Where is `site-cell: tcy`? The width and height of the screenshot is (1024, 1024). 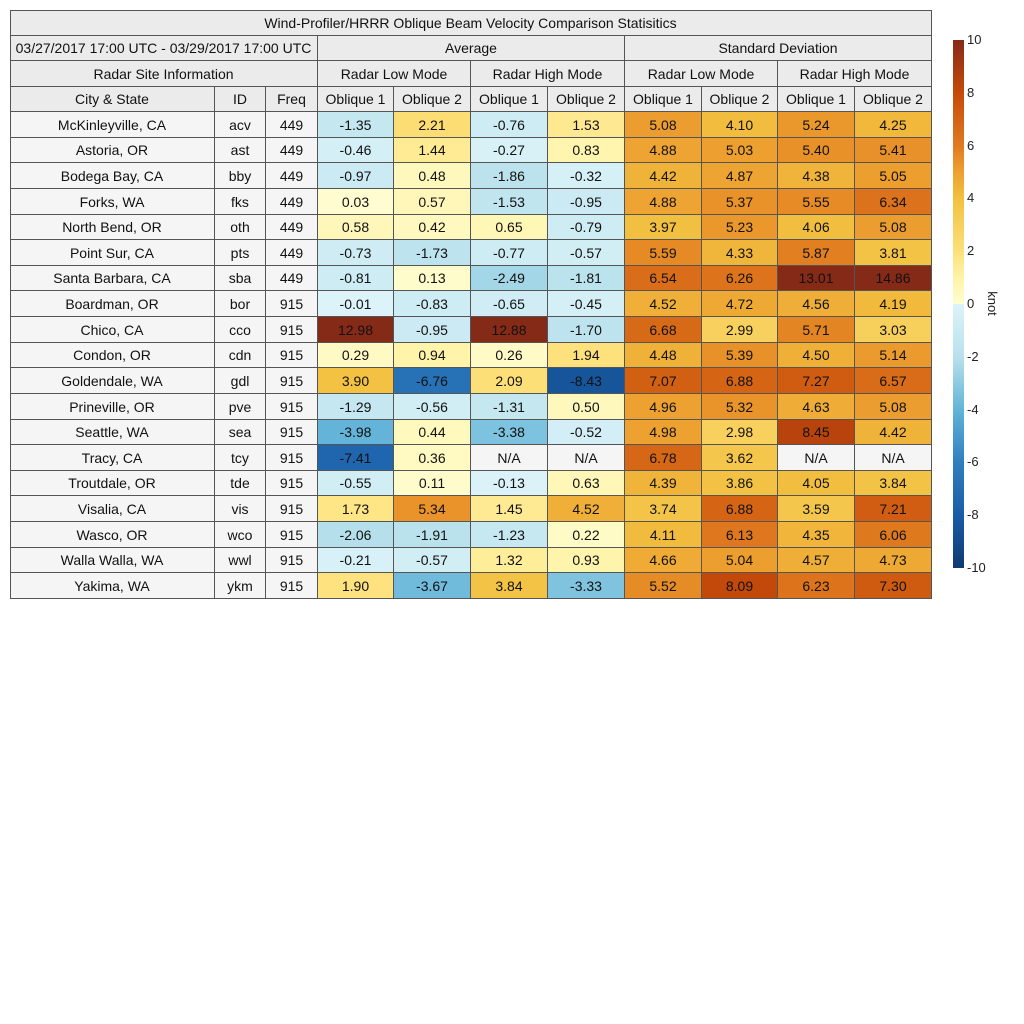 site-cell: tcy is located at coordinates (240, 458).